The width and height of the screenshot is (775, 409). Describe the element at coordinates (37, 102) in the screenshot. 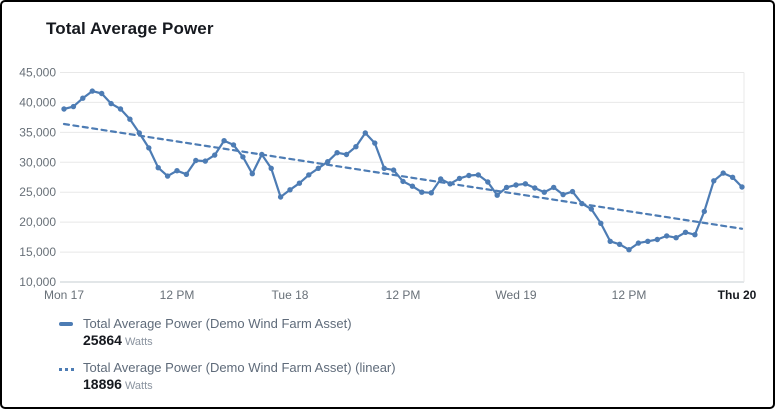

I see `y-tick-label: 40,000` at that location.